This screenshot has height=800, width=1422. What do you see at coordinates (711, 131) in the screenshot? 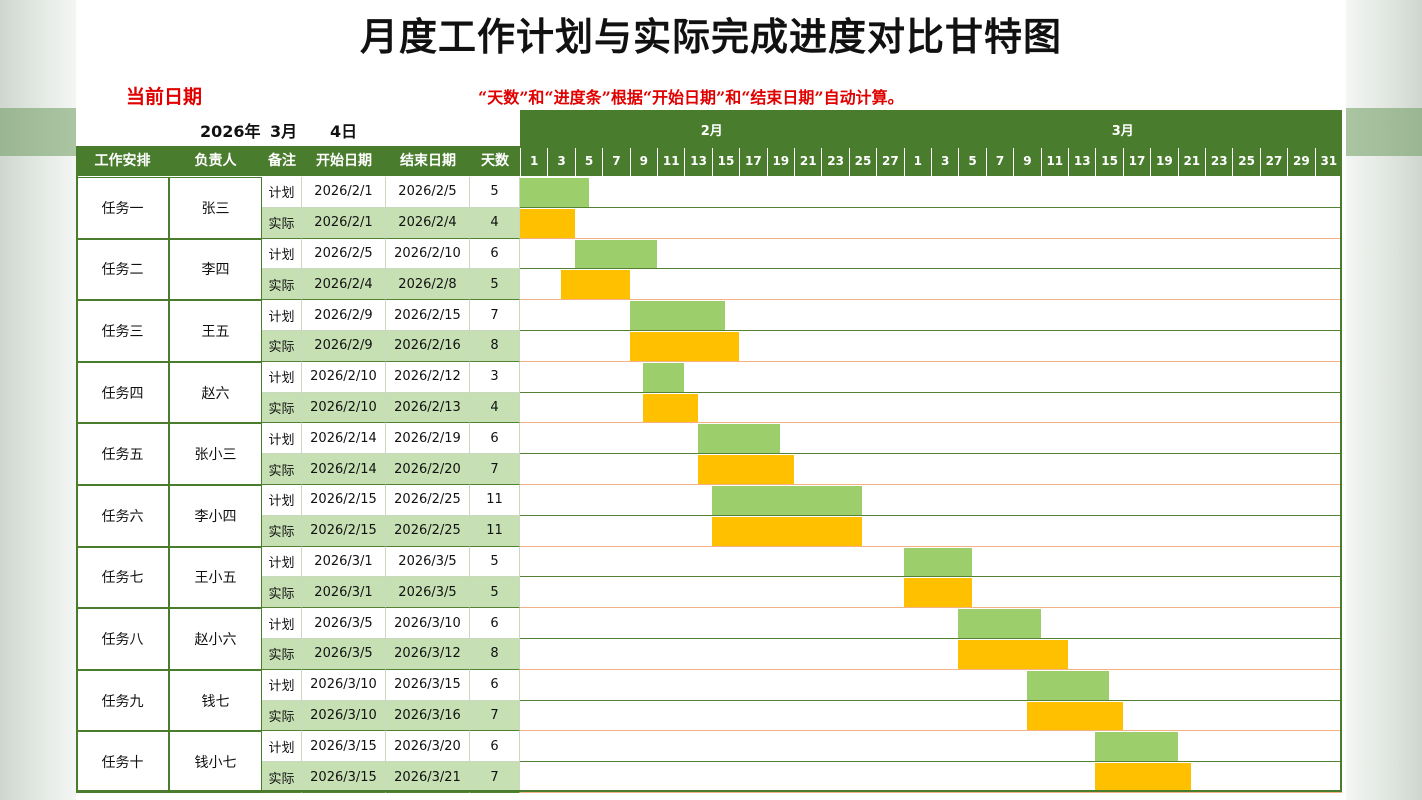
I see `month-label-feb: 2月` at bounding box center [711, 131].